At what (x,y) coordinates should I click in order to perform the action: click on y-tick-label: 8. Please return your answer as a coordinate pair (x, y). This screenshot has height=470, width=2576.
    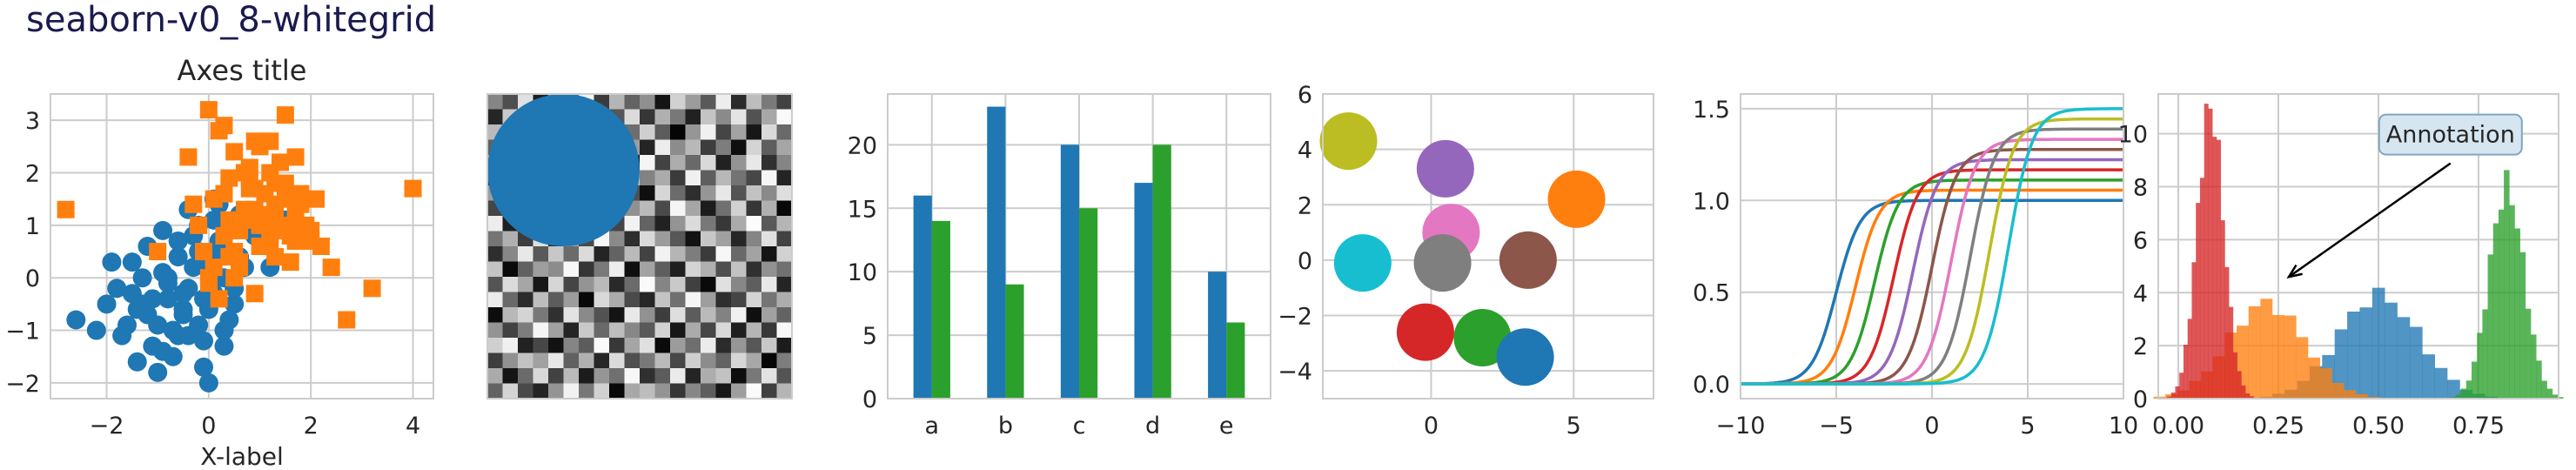
    Looking at the image, I should click on (2140, 188).